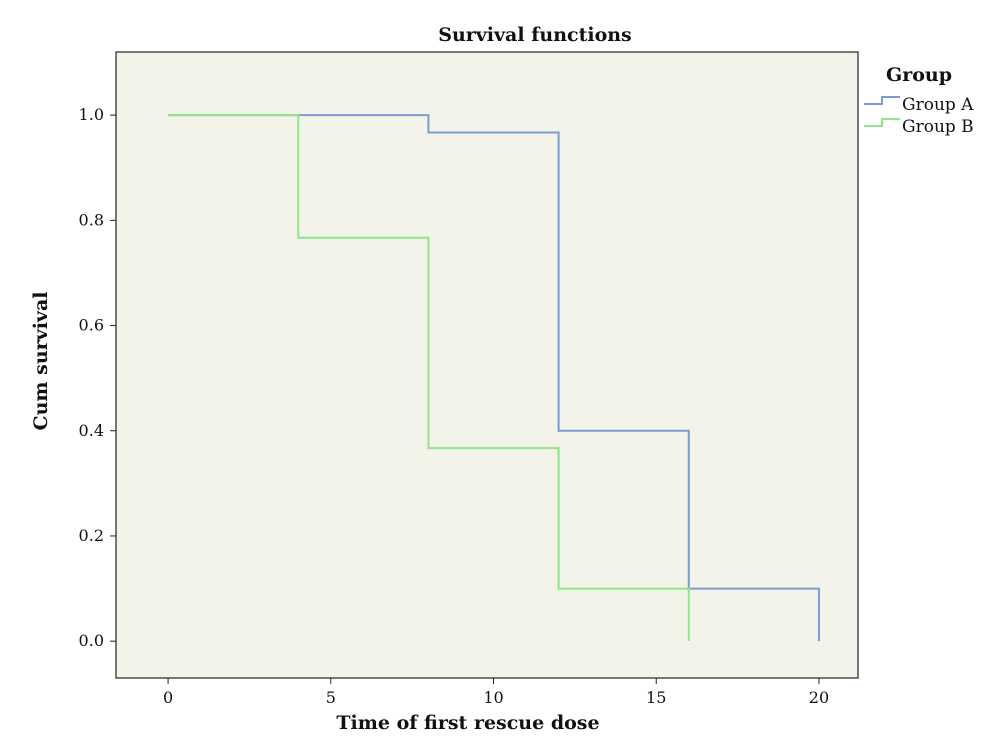 This screenshot has height=739, width=1000. What do you see at coordinates (97, 377) in the screenshot?
I see `y-axis-ticks: 0.0 0.2 0.4 0.6 0.8 1.0` at bounding box center [97, 377].